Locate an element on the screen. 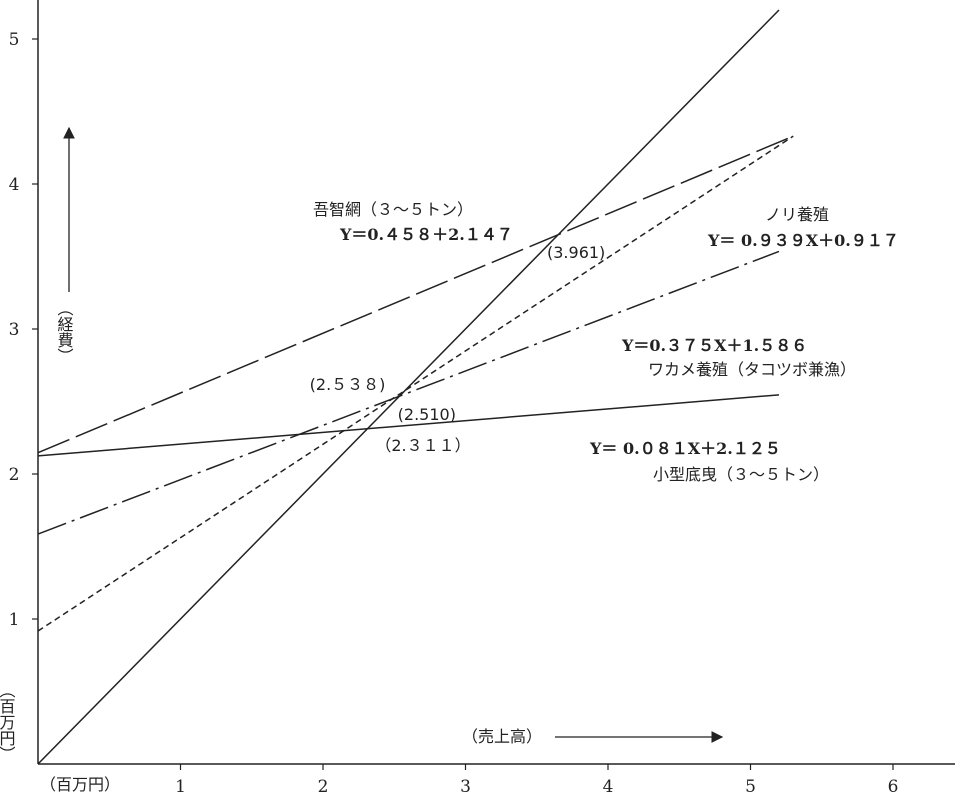 Image resolution: width=955 pixels, height=801 pixels. annotation-nori: ノリ養殖 Y＝ 0.９３９X＋0.９１７ is located at coordinates (803, 227).